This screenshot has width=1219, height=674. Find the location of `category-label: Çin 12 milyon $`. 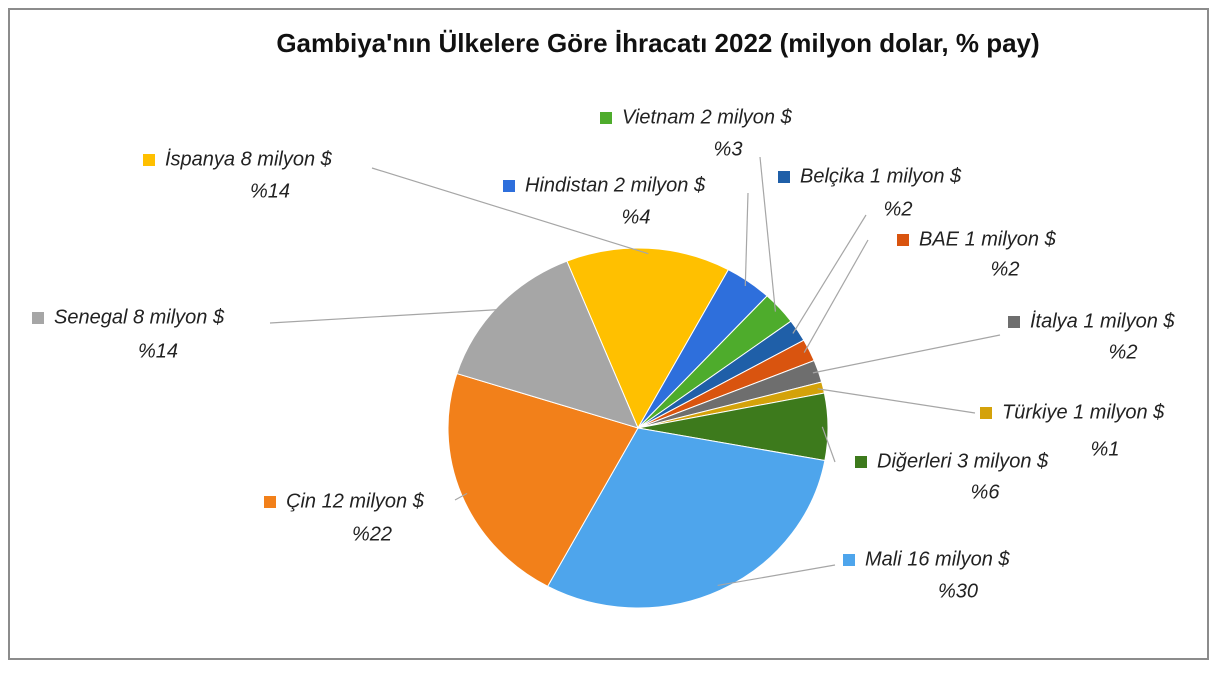

category-label: Çin 12 milyon $ is located at coordinates (355, 501).